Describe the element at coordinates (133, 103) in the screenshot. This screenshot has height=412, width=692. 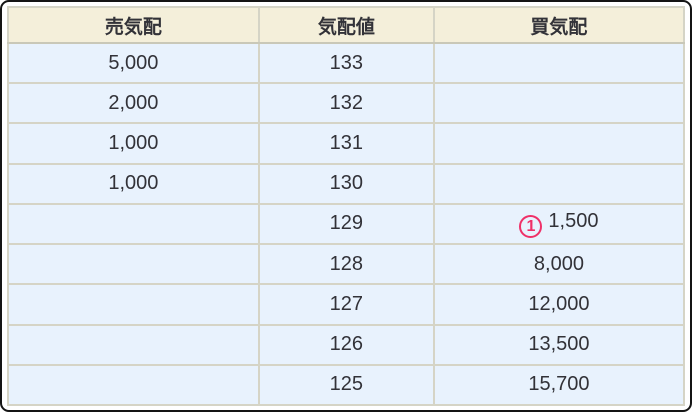
I see `sell-qty-cell: 2,000` at that location.